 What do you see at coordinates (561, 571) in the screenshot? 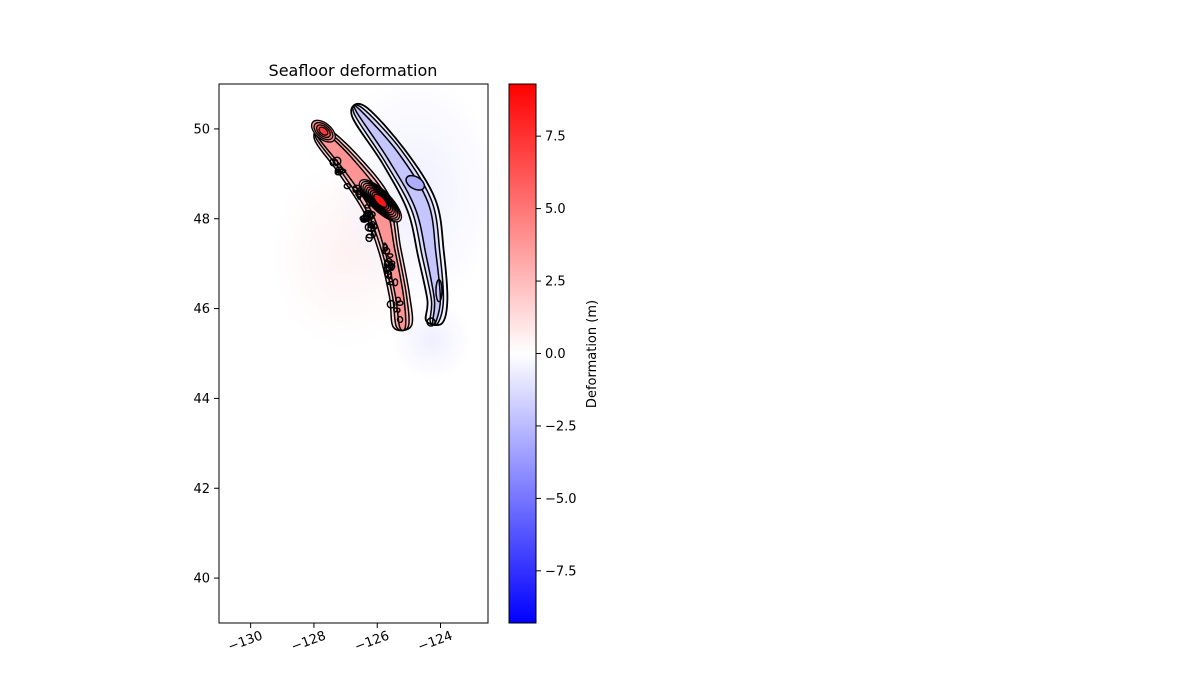
I see `colorbar-tick-label: −7.5` at bounding box center [561, 571].